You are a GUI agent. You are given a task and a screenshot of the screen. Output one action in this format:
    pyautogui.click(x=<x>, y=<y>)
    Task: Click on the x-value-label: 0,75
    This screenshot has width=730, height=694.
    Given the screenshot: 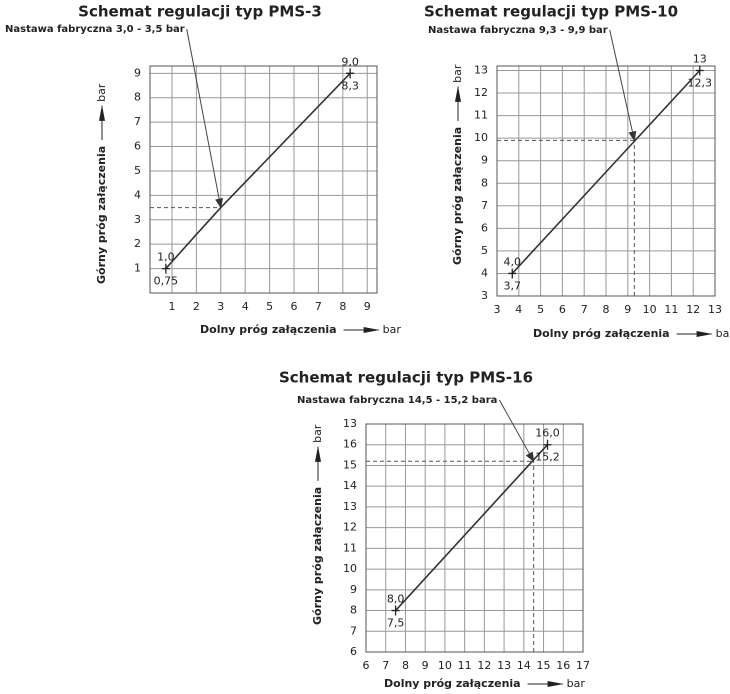 What is the action you would take?
    pyautogui.click(x=166, y=281)
    